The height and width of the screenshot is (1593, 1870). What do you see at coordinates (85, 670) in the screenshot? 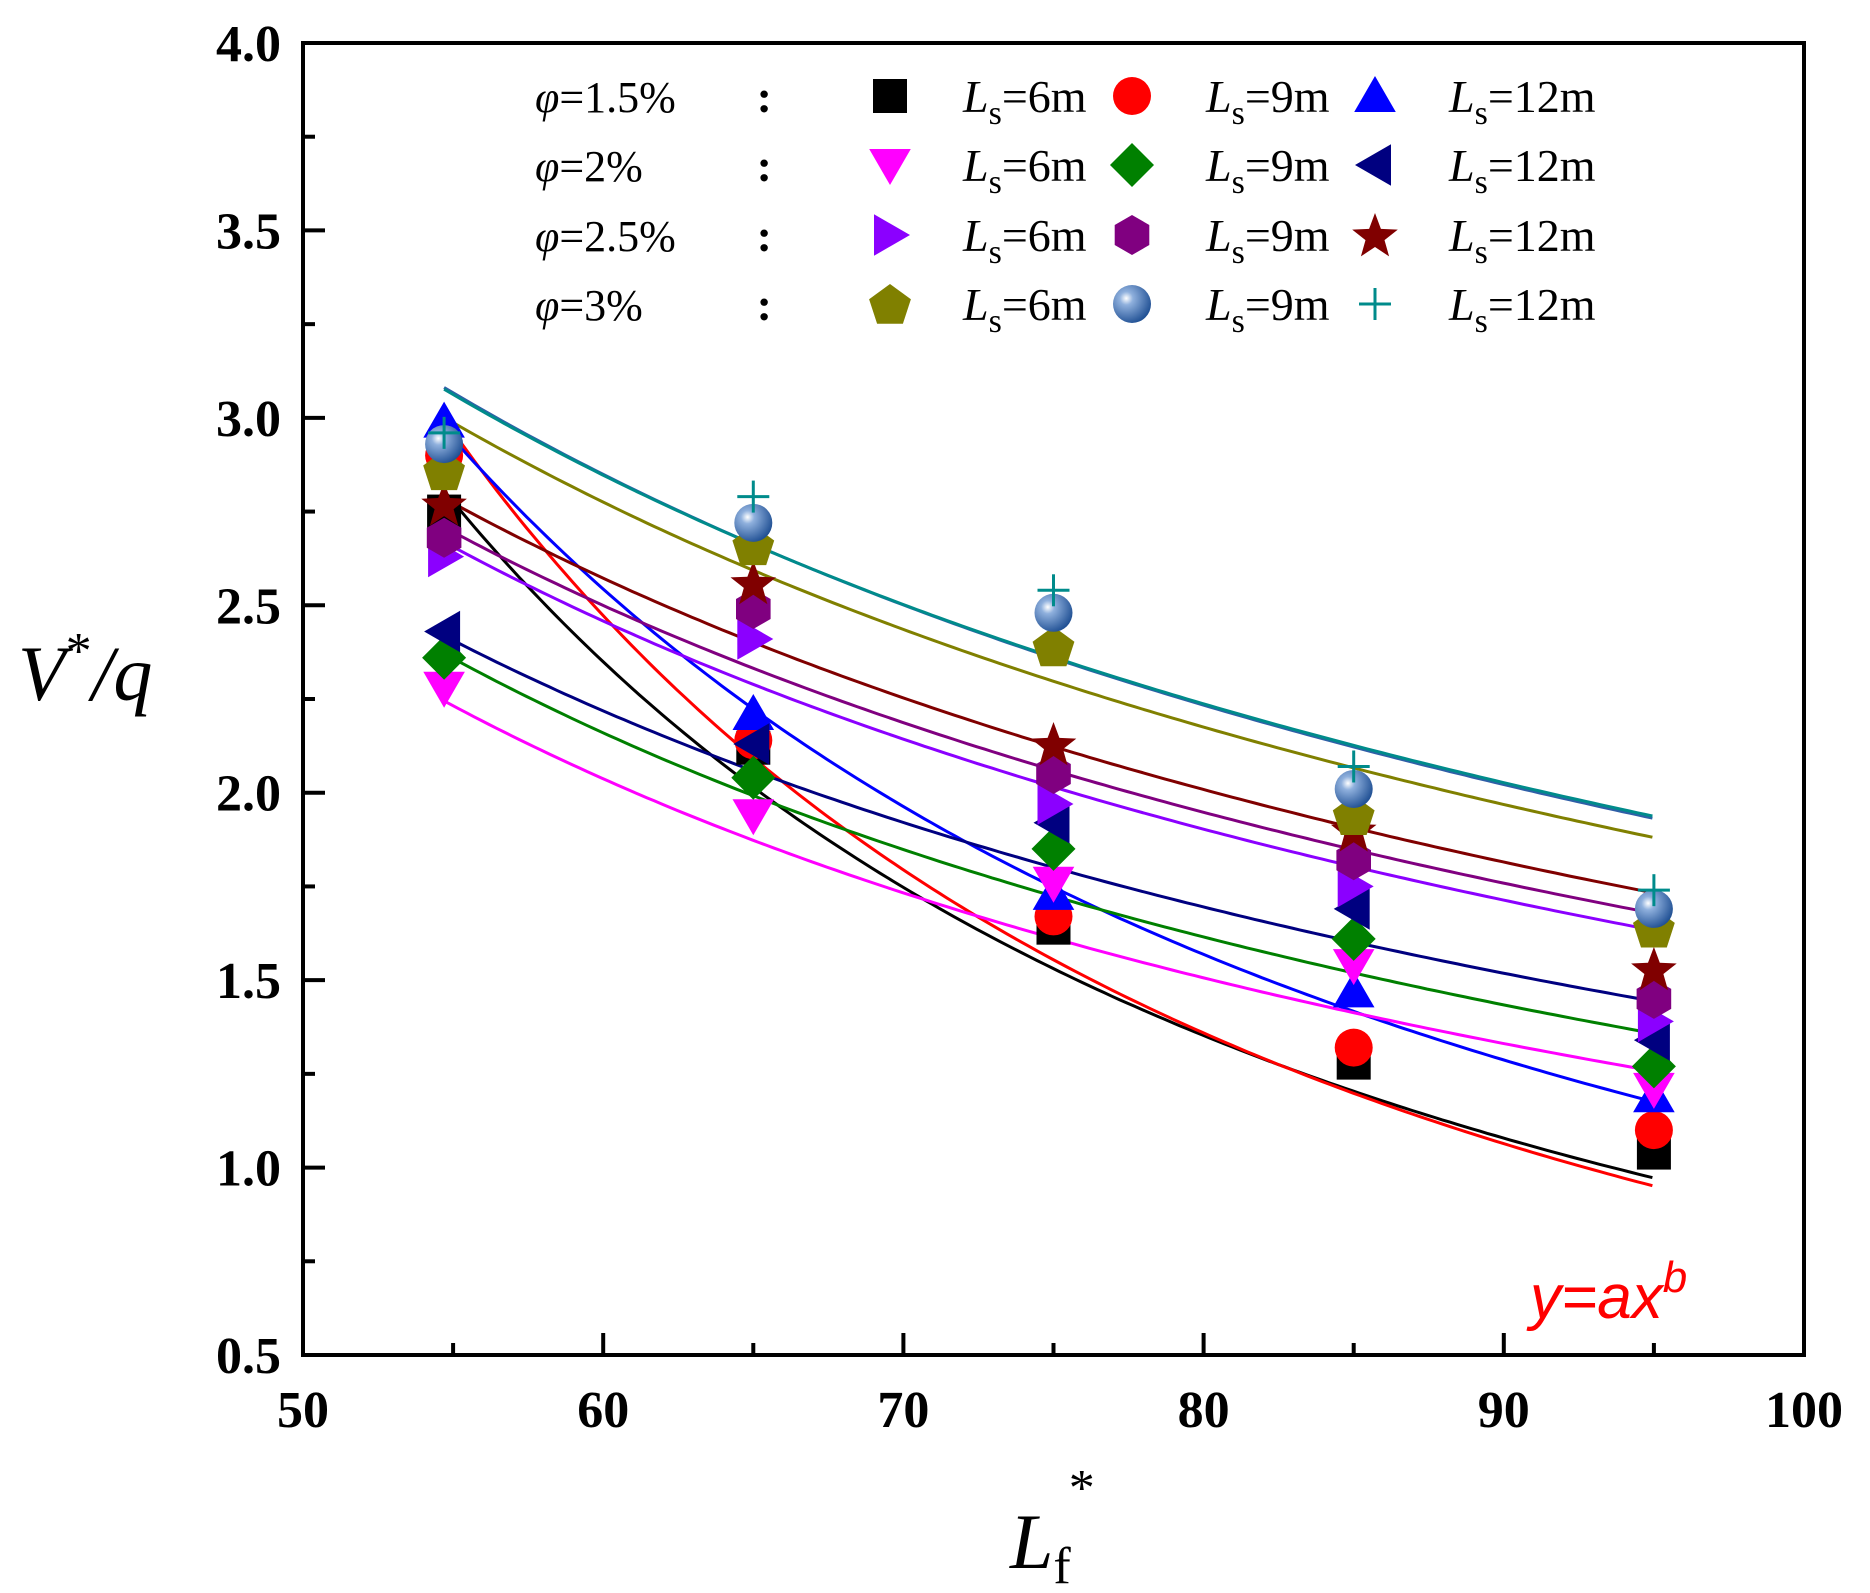
I see `y-axis-title: V*/q` at bounding box center [85, 670].